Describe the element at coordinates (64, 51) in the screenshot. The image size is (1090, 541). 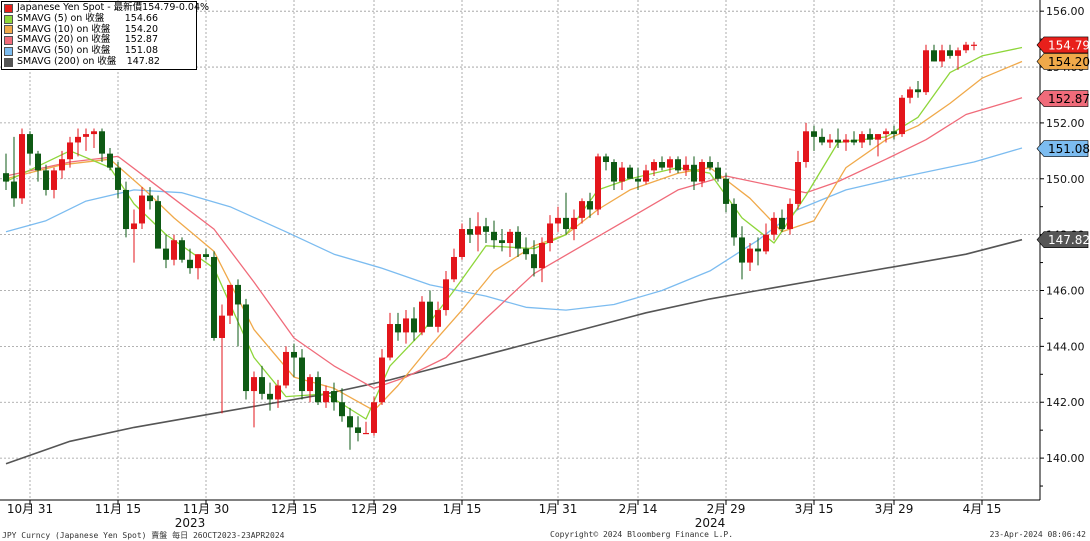
I see `legend-label-sma50: SMAVG (50) on 收盤` at that location.